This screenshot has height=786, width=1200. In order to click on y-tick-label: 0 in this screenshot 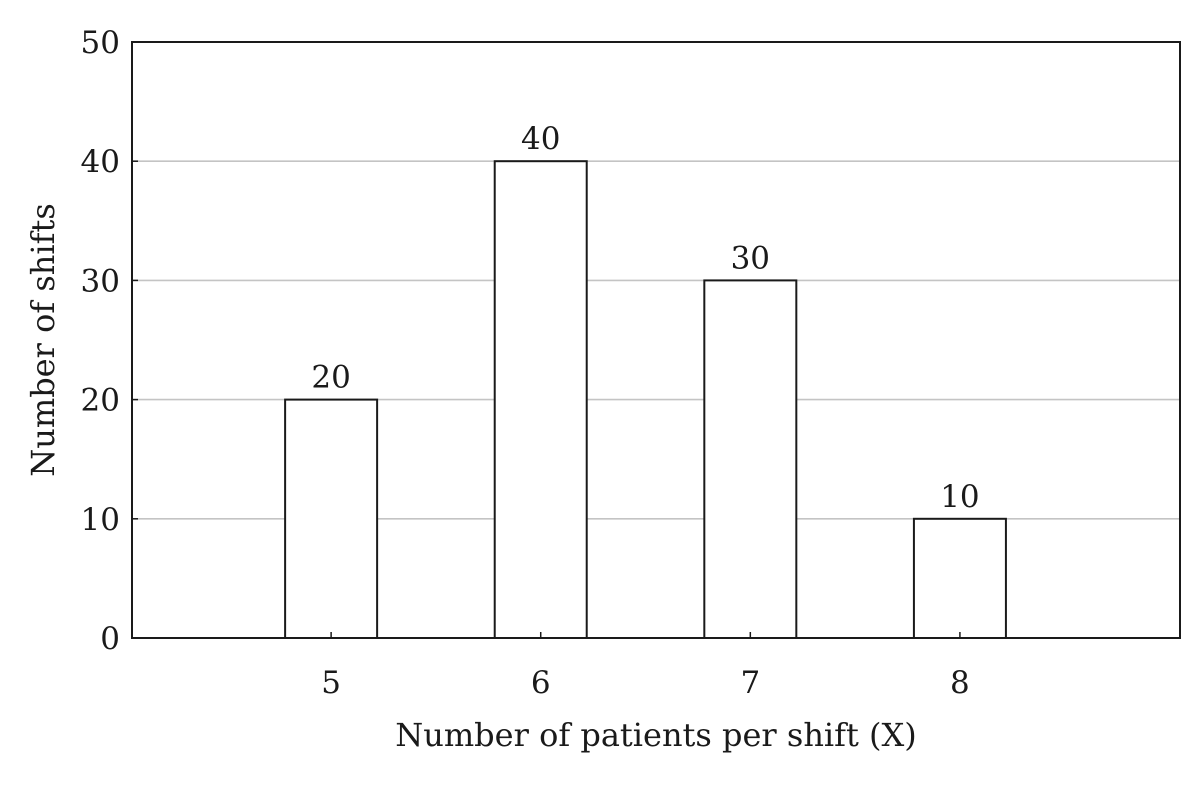, I will do `click(110, 639)`.